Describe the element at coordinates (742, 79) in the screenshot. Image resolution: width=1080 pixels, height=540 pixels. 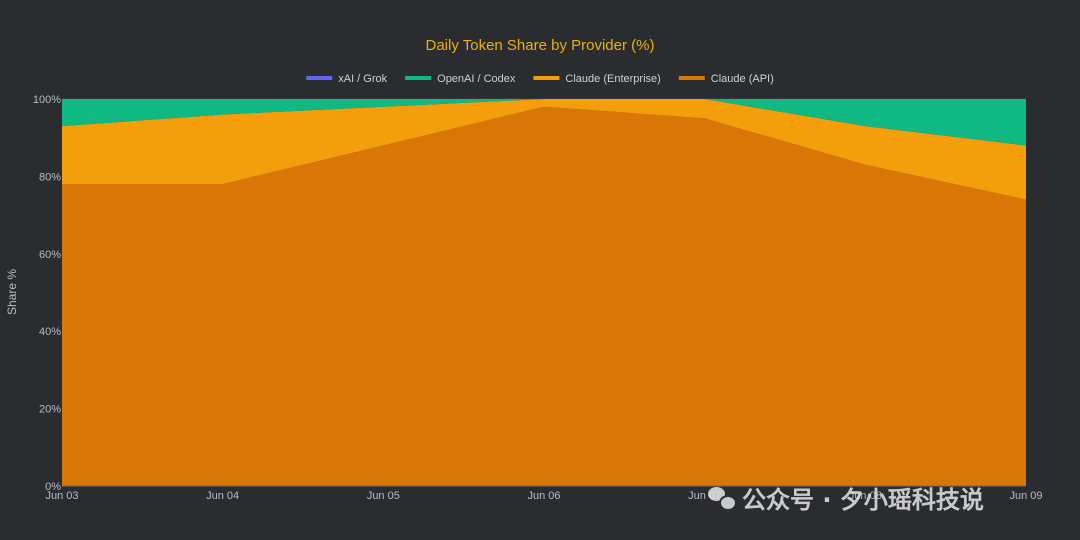
I see `legend-label: Claude (API)` at that location.